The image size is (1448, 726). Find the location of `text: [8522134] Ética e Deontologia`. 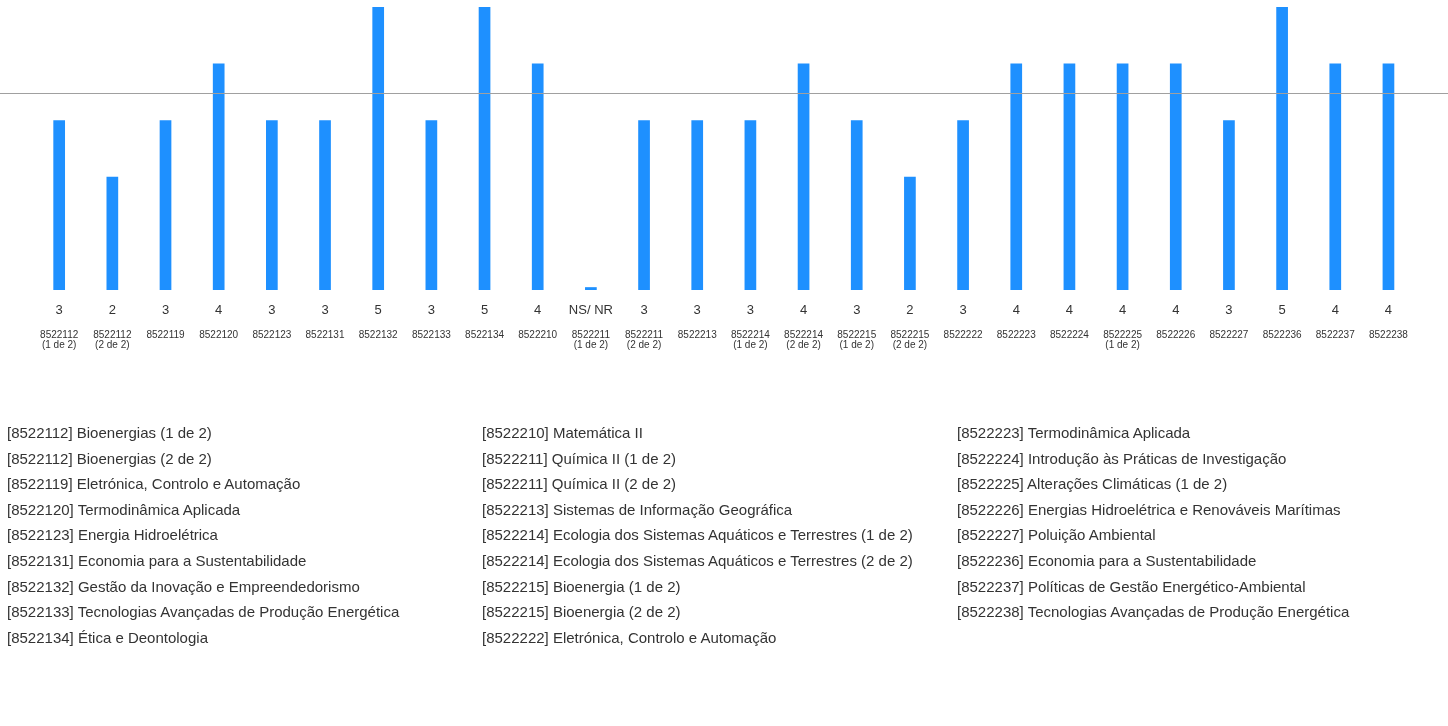

text: [8522134] Ética e Deontologia is located at coordinates (108, 637).